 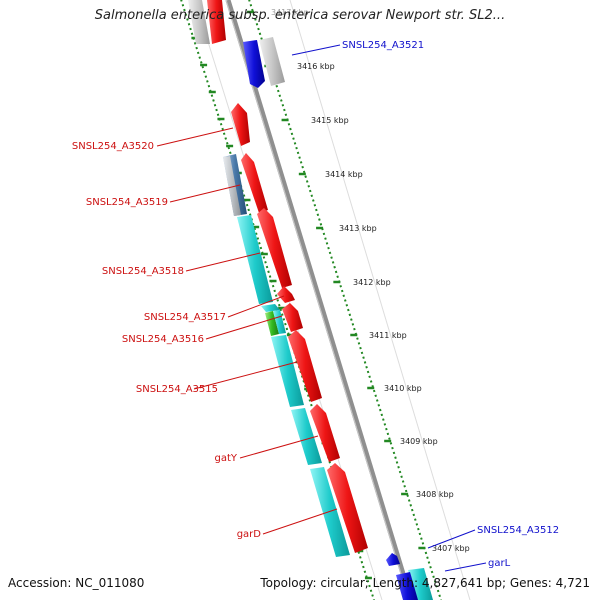 What do you see at coordinates (177, 389) in the screenshot?
I see `gene-label-a3515: SNSL254_A3515` at bounding box center [177, 389].